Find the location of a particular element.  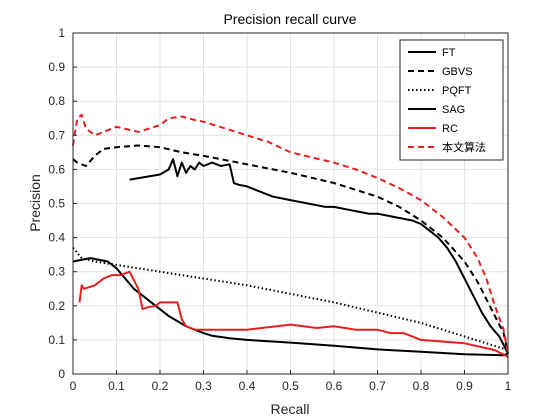

legend-label-2: GBVS is located at coordinates (457, 72).